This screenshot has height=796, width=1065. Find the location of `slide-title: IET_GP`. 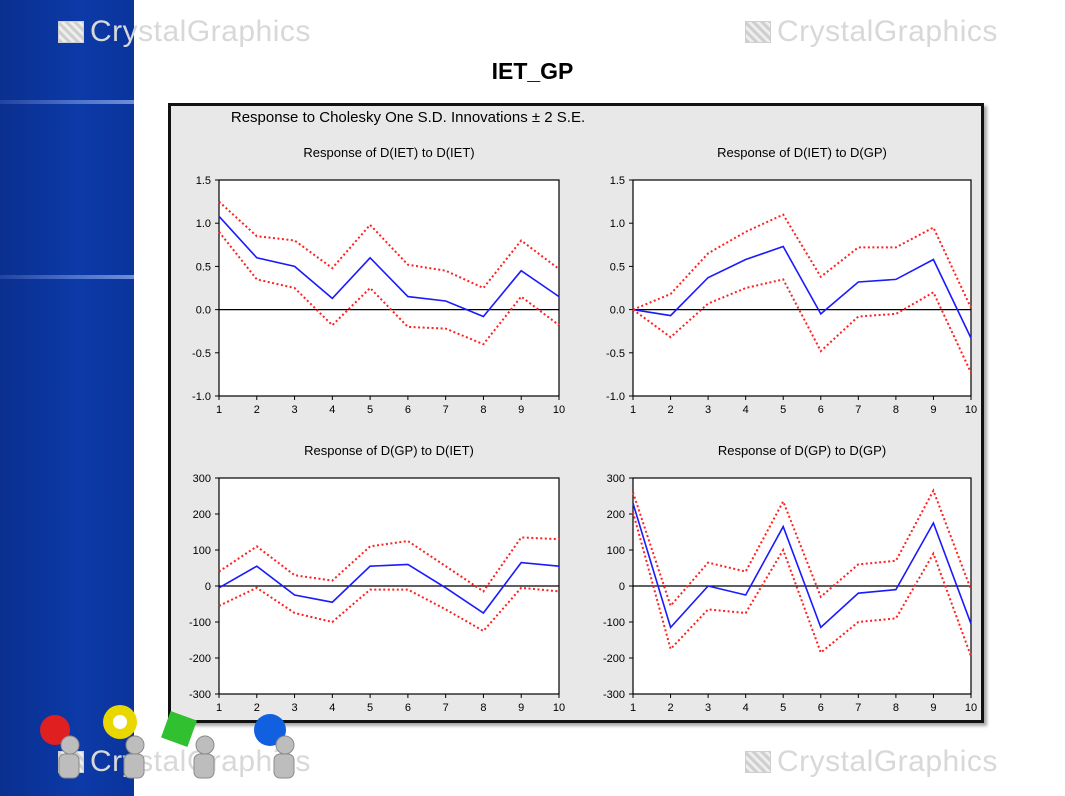

slide-title: IET_GP is located at coordinates (532, 71).